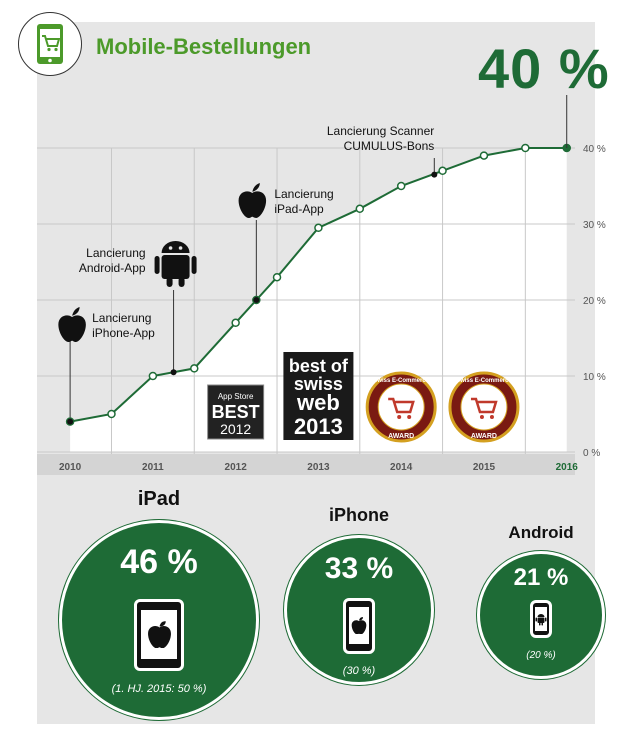 Image resolution: width=640 pixels, height=735 pixels. Describe the element at coordinates (594, 301) in the screenshot. I see `y-tick-label: 20 %` at that location.